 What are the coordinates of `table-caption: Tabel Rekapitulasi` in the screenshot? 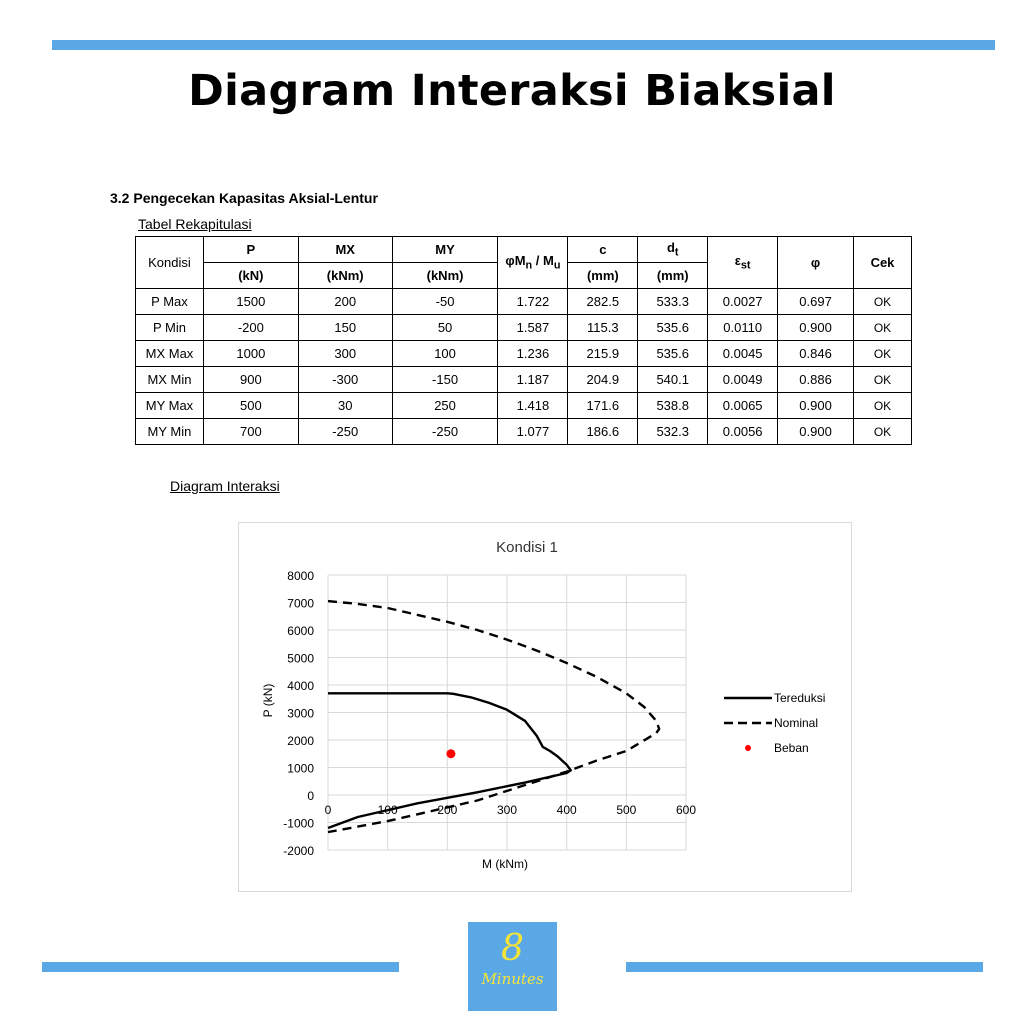 It's located at (195, 224).